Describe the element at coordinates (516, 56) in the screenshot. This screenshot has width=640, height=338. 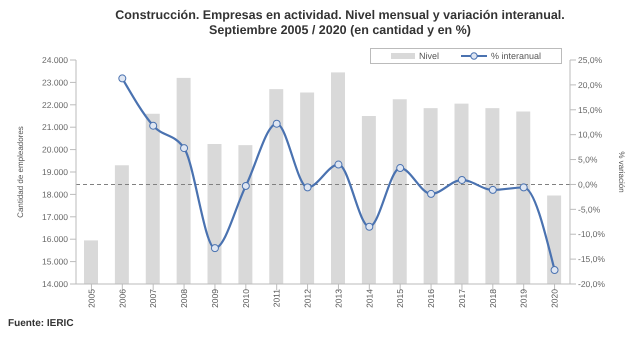
I see `legend-label: % interanual` at that location.